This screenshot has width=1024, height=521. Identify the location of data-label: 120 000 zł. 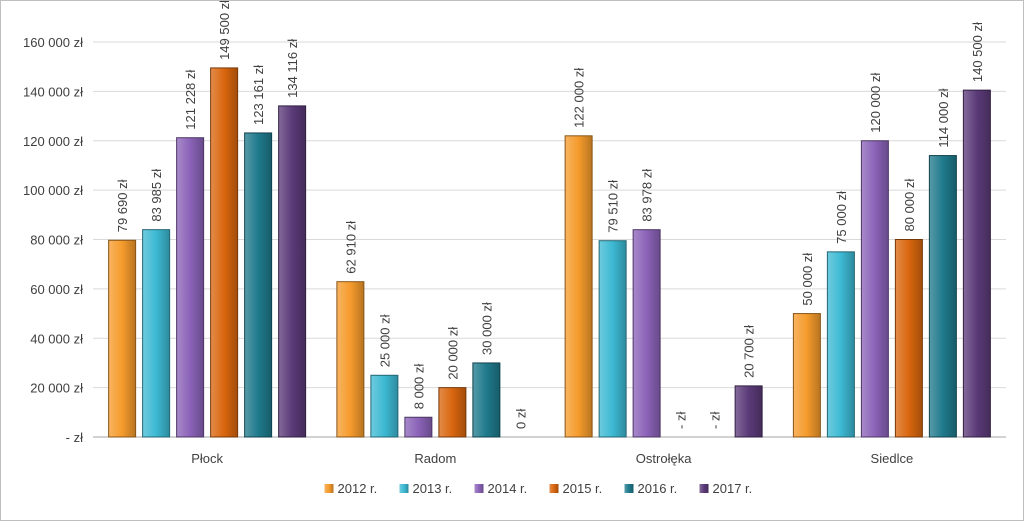
(875, 103).